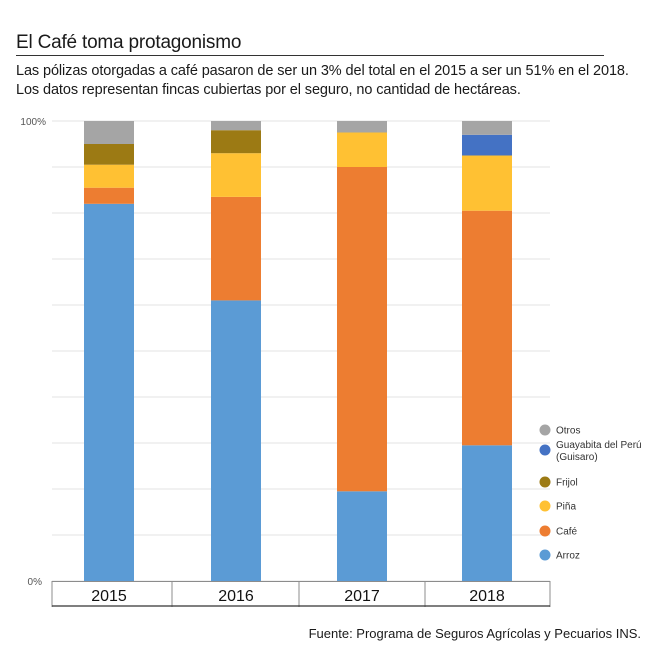 Image resolution: width=665 pixels, height=657 pixels. I want to click on chart-title: El Café toma protagonismo, so click(129, 42).